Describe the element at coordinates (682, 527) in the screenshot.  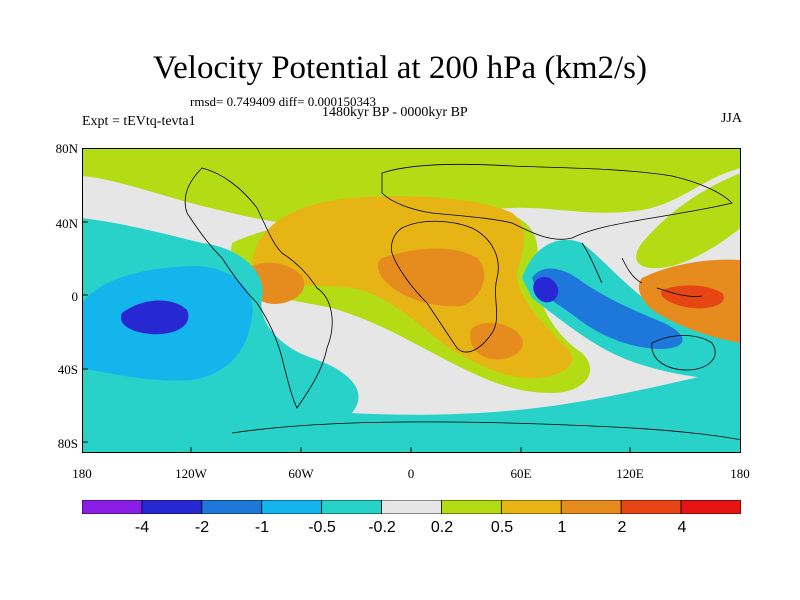
I see `colorbar-label-10: 4` at that location.